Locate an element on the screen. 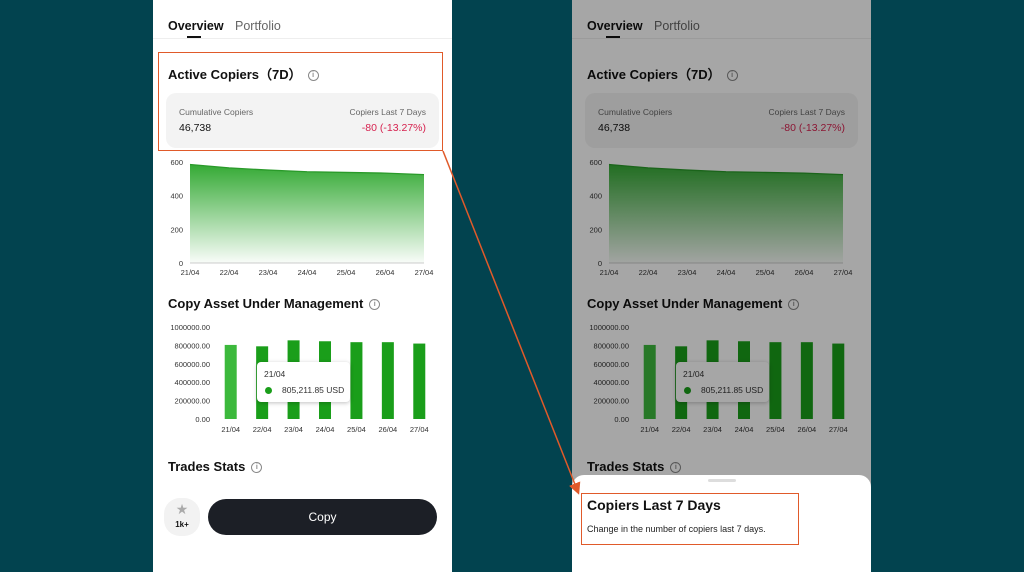 This screenshot has height=572, width=1024. x-tick-label: 22/04 is located at coordinates (229, 272).